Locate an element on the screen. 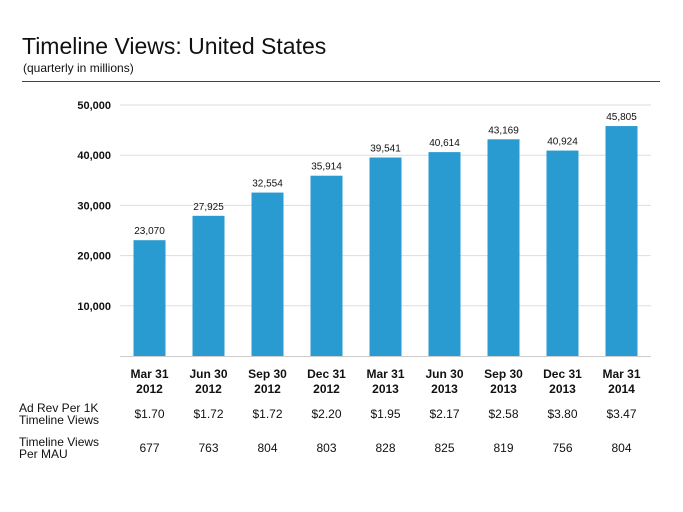  chart-title: Timeline Views: United States is located at coordinates (174, 46).